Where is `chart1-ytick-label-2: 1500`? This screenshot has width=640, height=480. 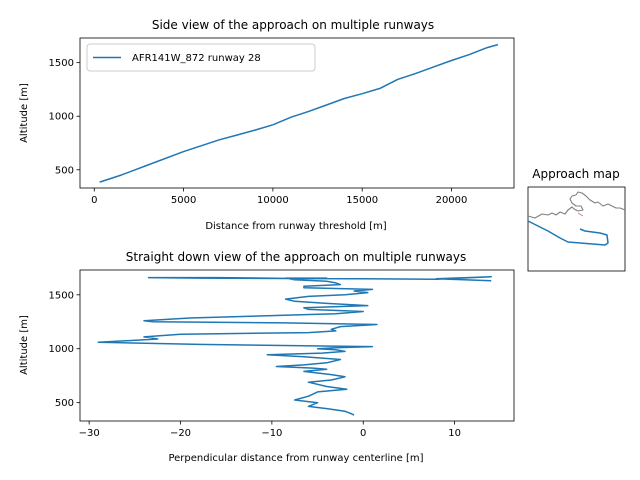 chart1-ytick-label-2: 1500 is located at coordinates (61, 63).